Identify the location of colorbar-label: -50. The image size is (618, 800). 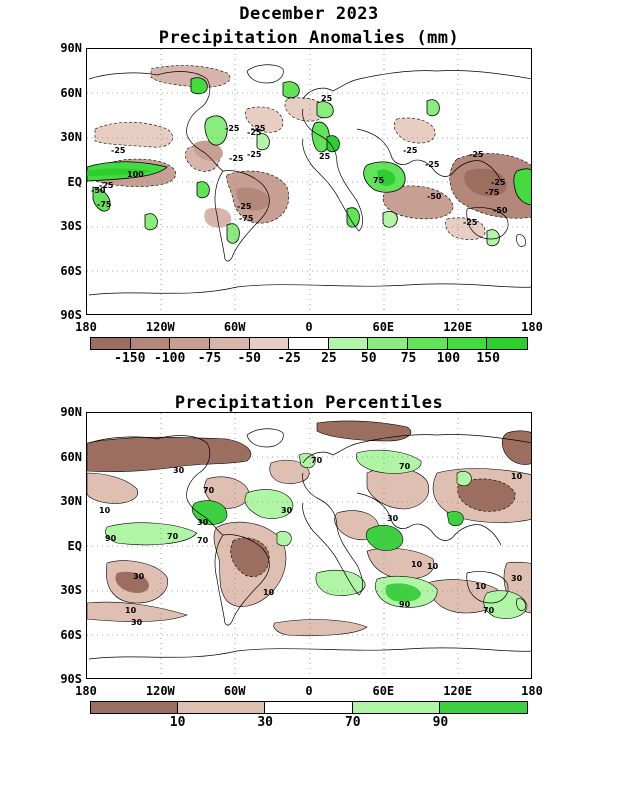
(249, 358).